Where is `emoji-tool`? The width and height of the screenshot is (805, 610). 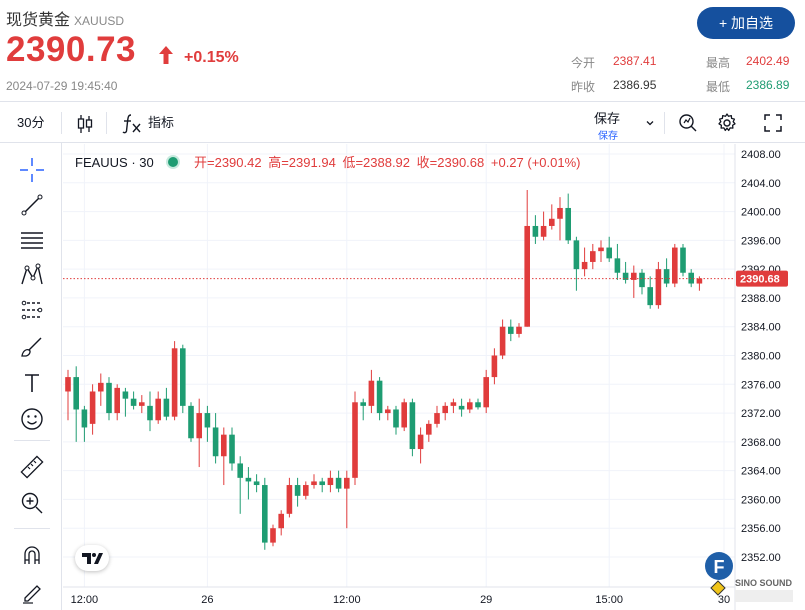
emoji-tool is located at coordinates (32, 419).